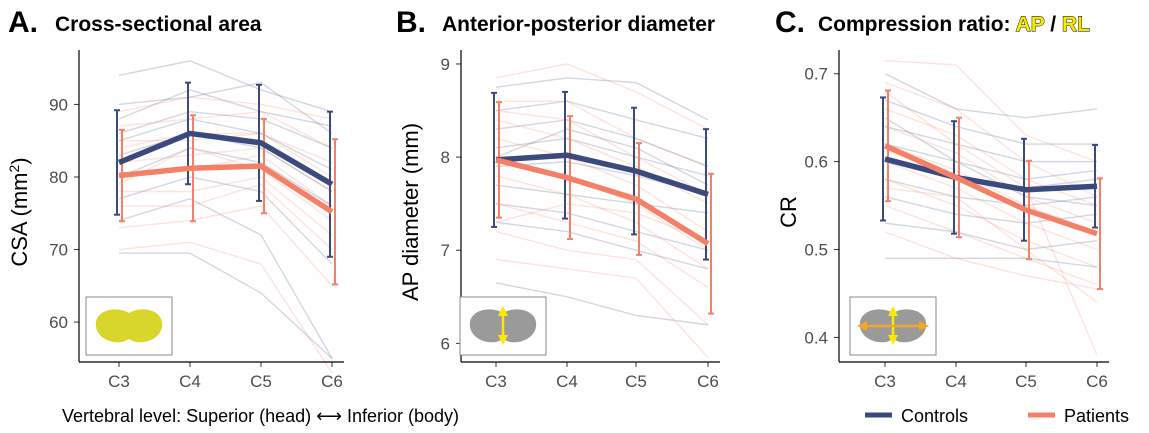  Describe the element at coordinates (1096, 416) in the screenshot. I see `legend-patients-label: Patients` at that location.